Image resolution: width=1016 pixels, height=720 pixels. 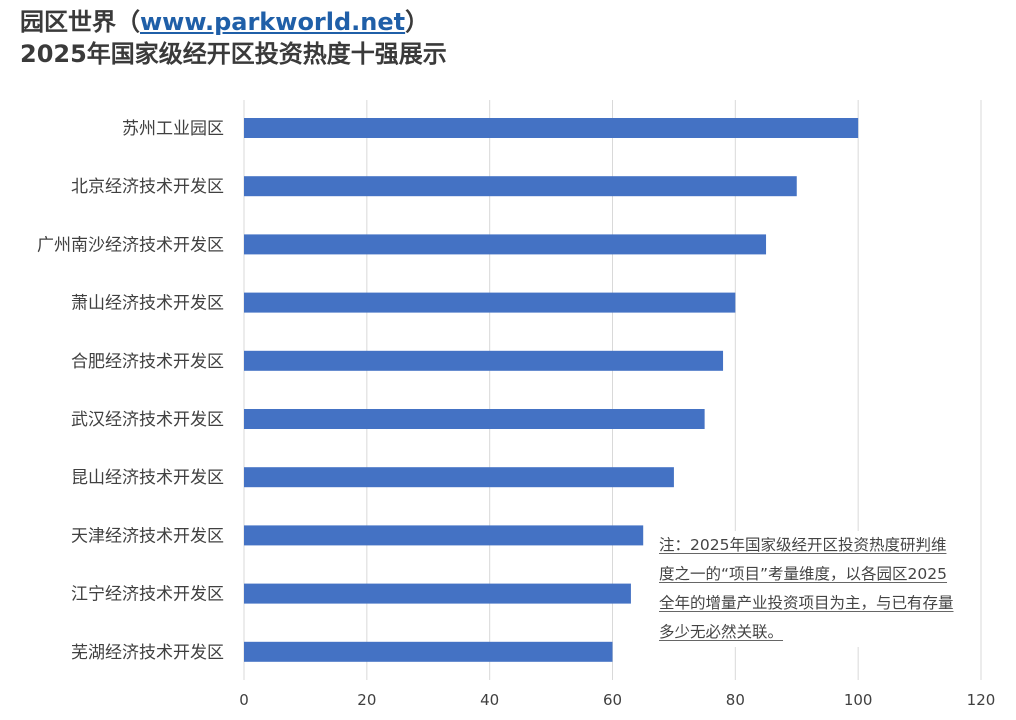 I want to click on category-label: 苏州工业园区, so click(x=173, y=129).